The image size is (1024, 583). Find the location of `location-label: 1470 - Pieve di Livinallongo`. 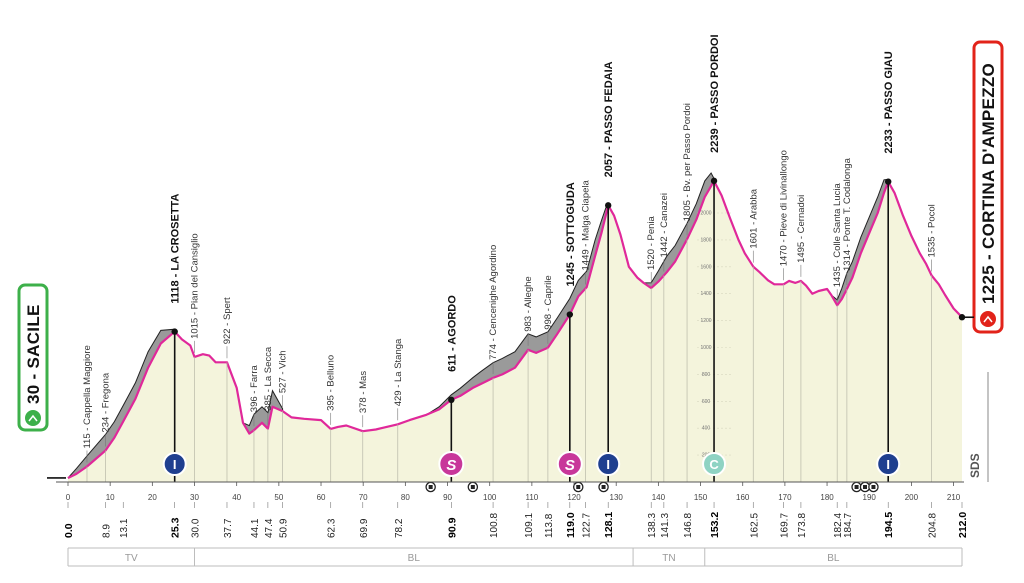

location-label: 1470 - Pieve di Livinallongo is located at coordinates (784, 208).